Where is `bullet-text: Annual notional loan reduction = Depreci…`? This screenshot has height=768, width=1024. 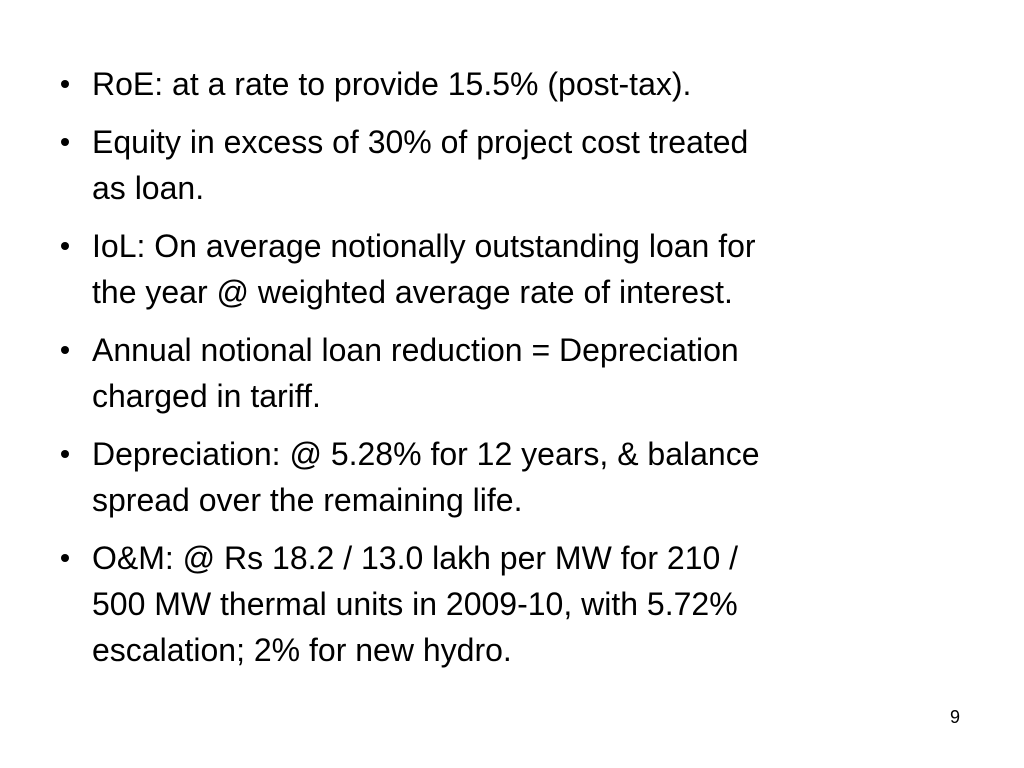 bullet-text: Annual notional loan reduction = Depreci… is located at coordinates (415, 350).